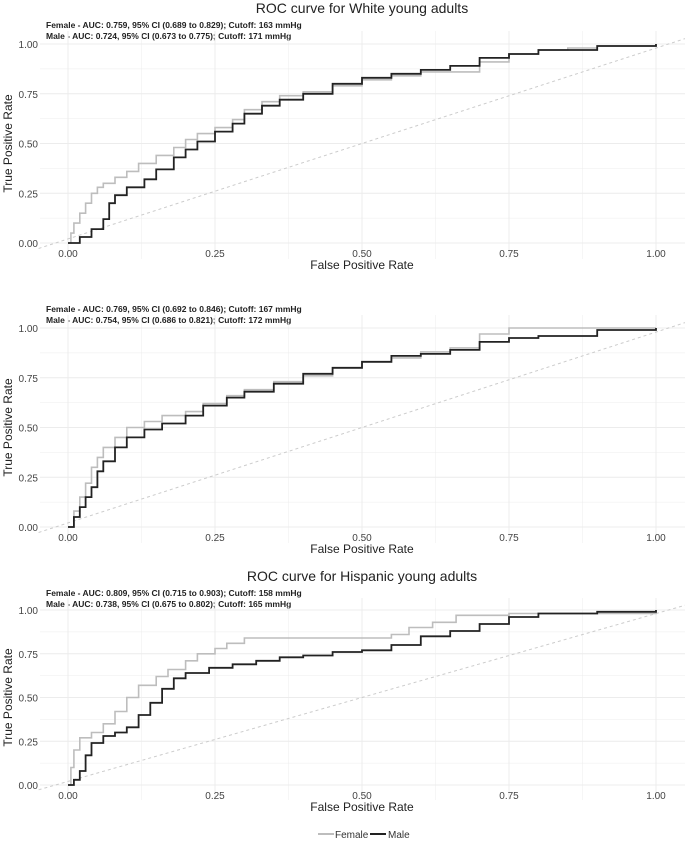 The image size is (685, 843). I want to click on legend: Female Male, so click(364, 835).